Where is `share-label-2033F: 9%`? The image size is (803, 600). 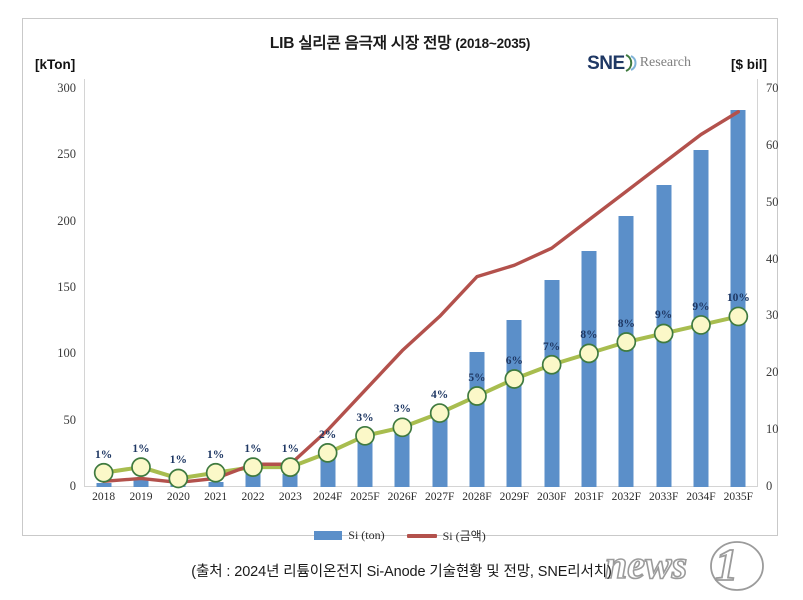
share-label-2033F: 9% is located at coordinates (664, 315).